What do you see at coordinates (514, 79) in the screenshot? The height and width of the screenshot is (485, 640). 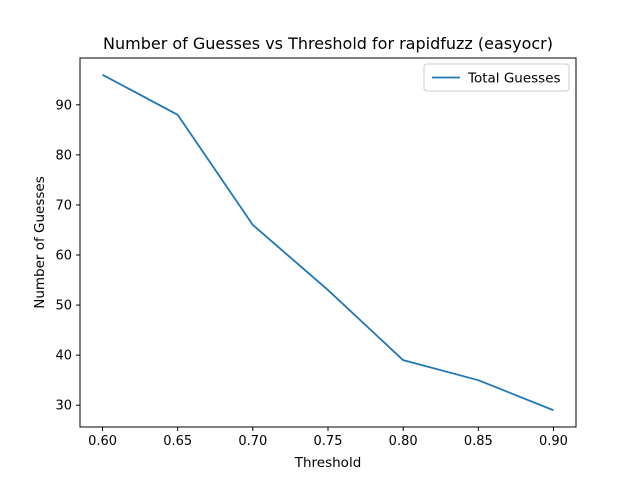 I see `legend-label: Total Guesses` at bounding box center [514, 79].